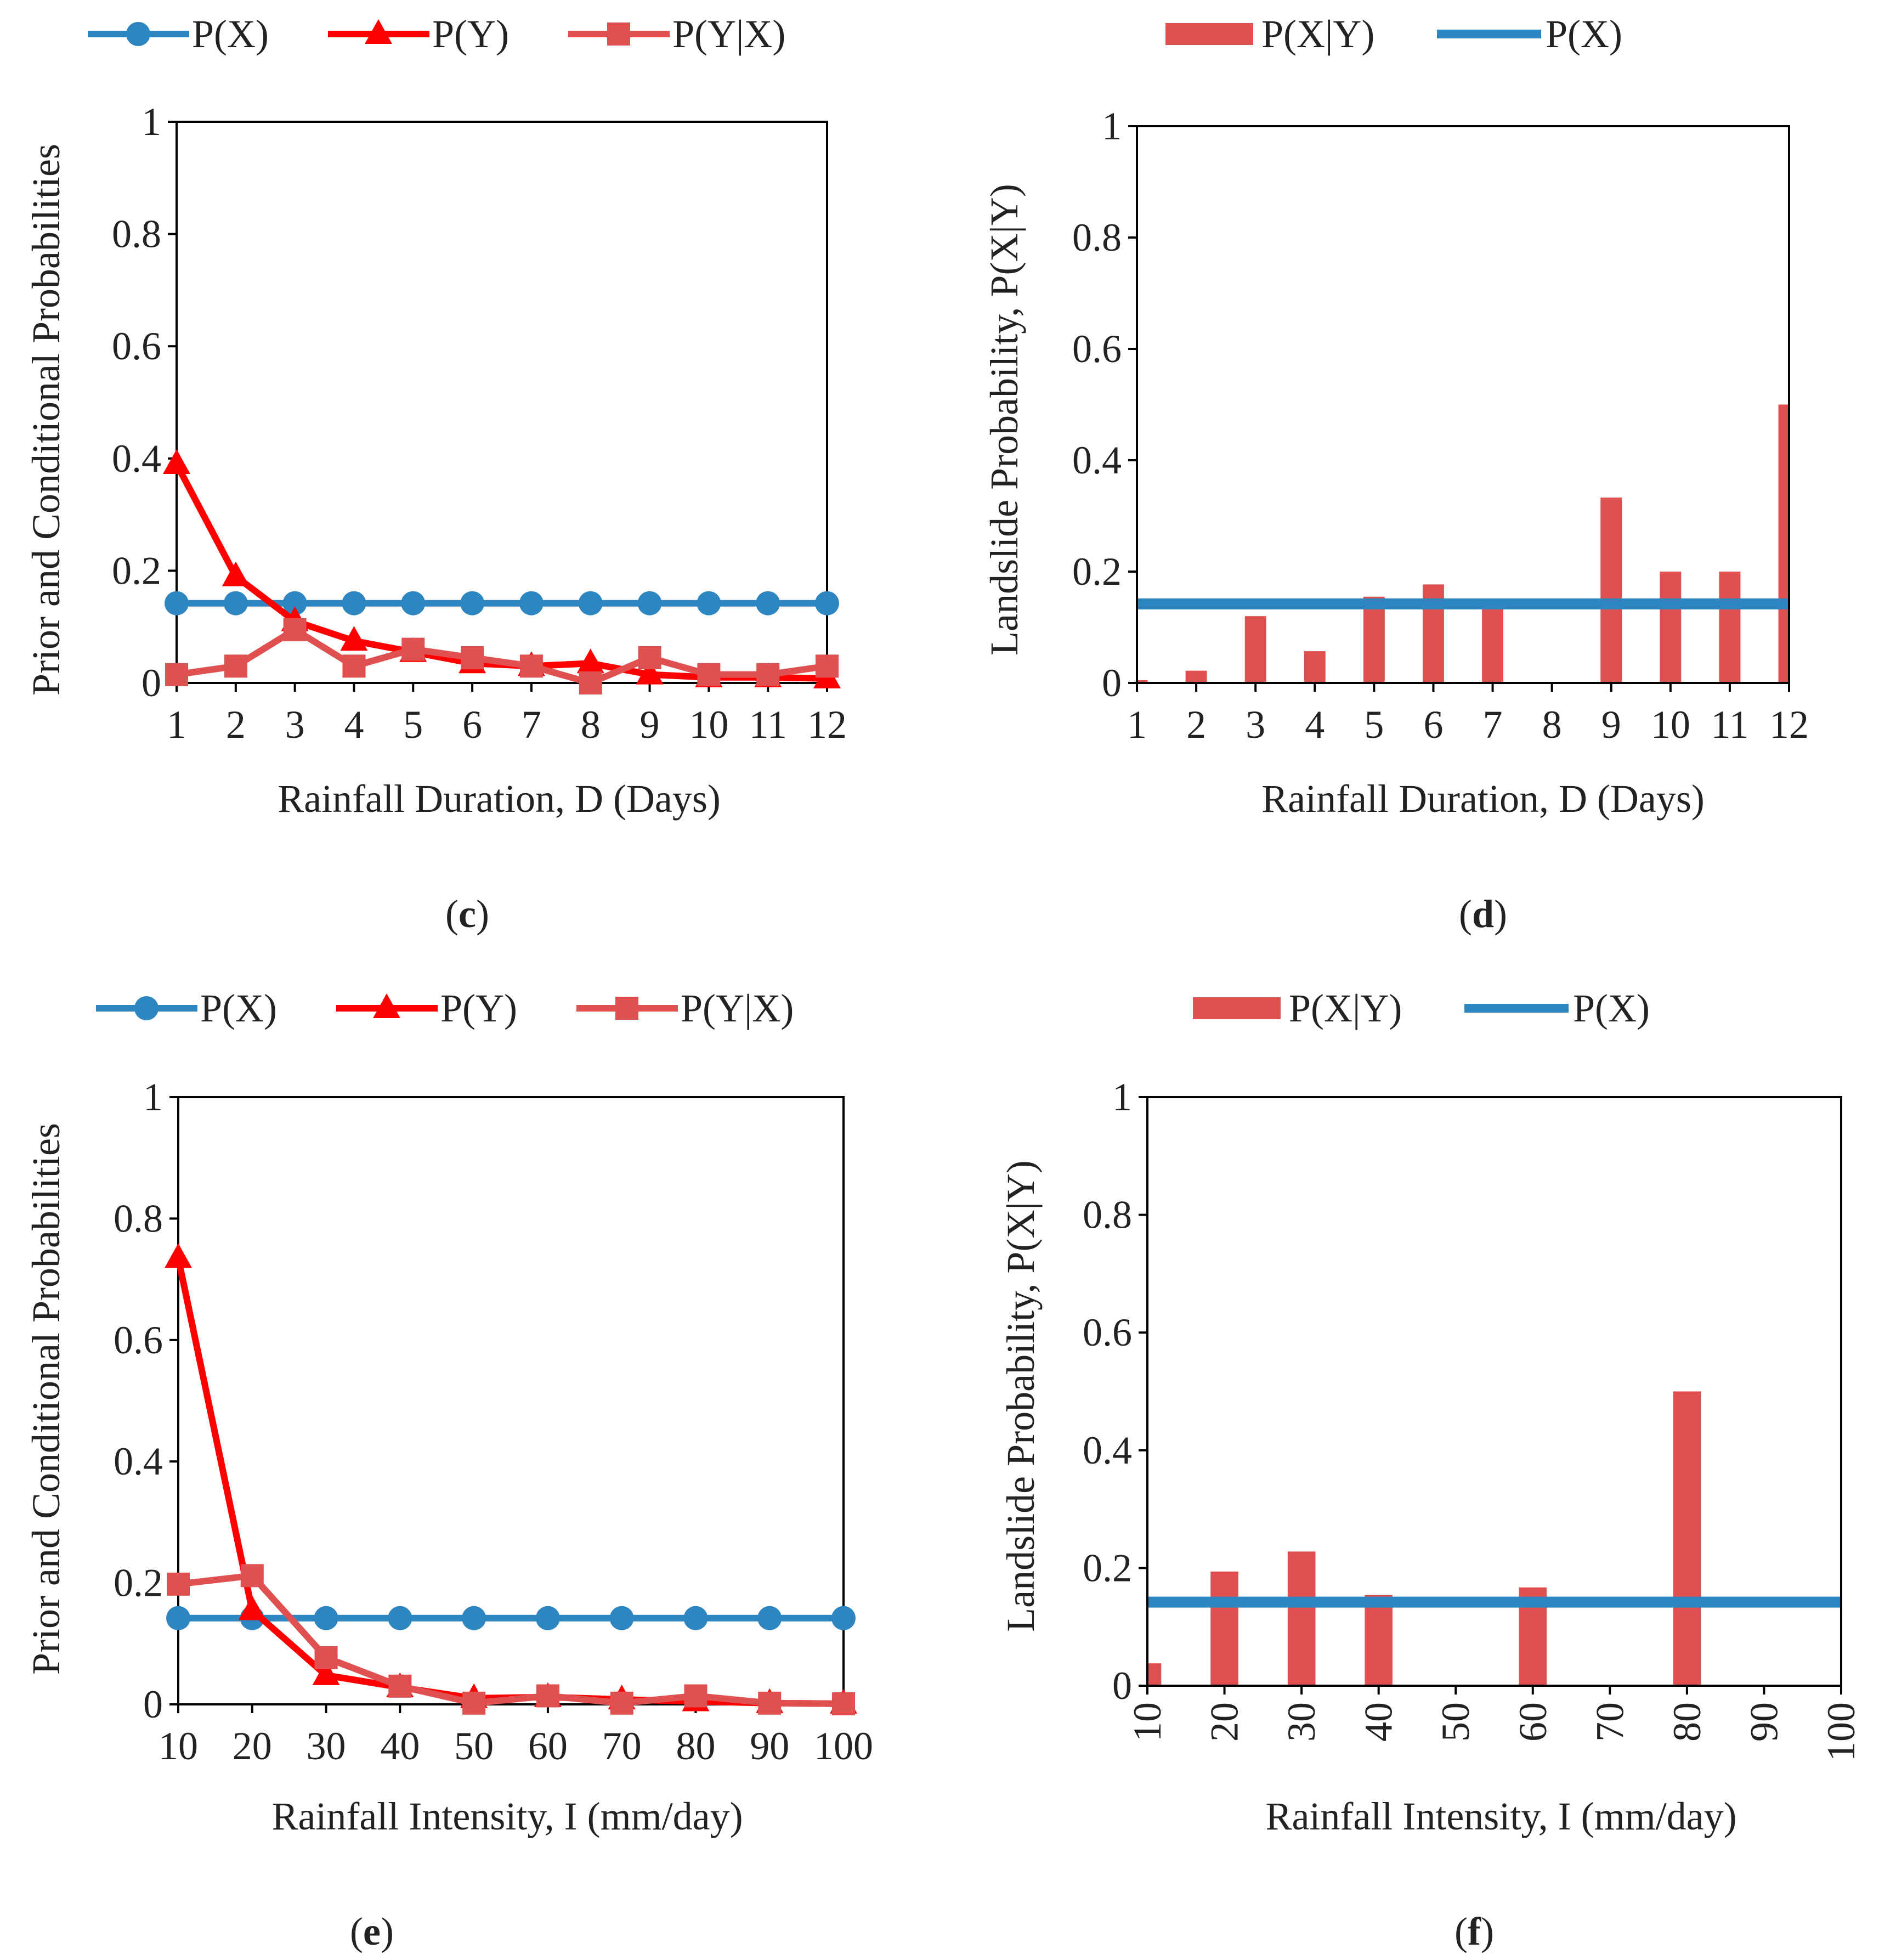 This screenshot has height=1960, width=1879. I want to click on x-tick-label-c: 8, so click(591, 725).